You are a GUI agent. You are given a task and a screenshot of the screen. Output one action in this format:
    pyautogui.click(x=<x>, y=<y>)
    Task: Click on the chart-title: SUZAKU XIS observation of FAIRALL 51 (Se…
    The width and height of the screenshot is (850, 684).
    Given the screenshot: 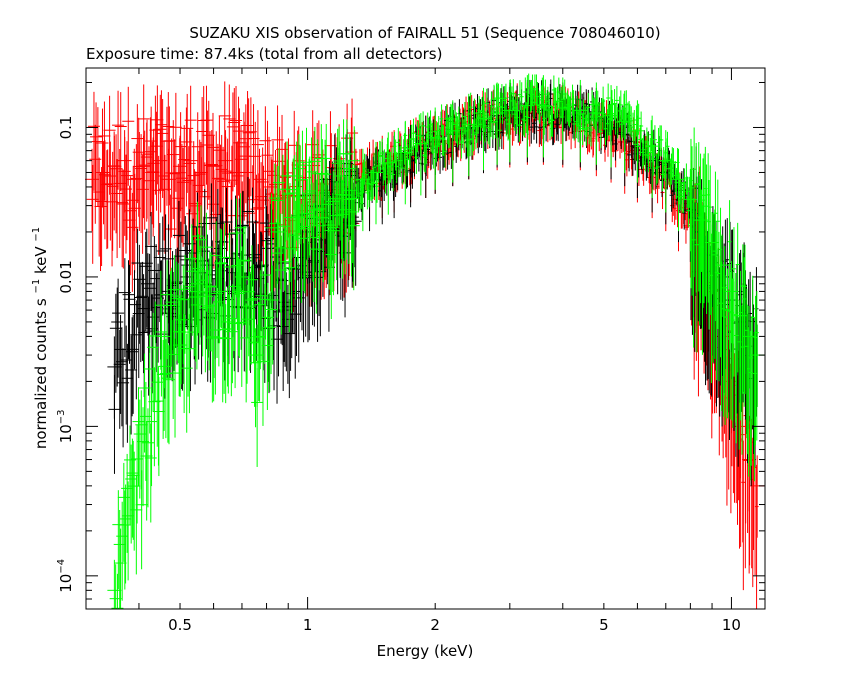 What is the action you would take?
    pyautogui.click(x=424, y=33)
    